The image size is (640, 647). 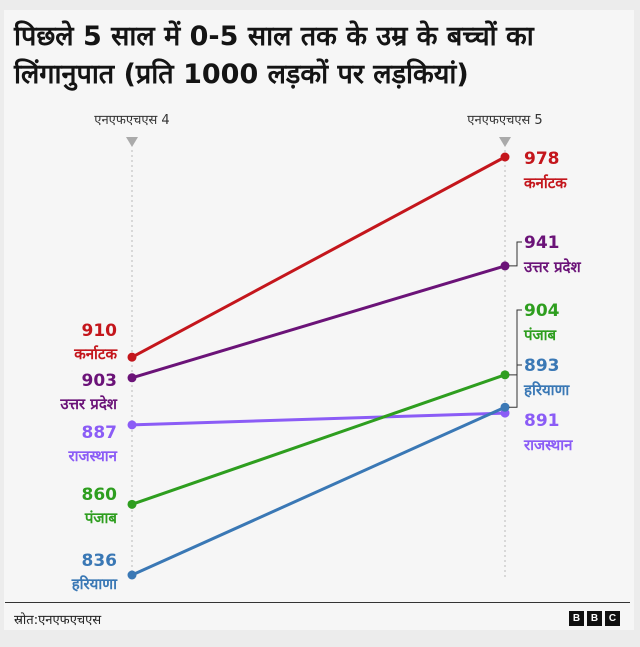 I want to click on axis-label: एनएफएचएस 5, so click(x=504, y=120).